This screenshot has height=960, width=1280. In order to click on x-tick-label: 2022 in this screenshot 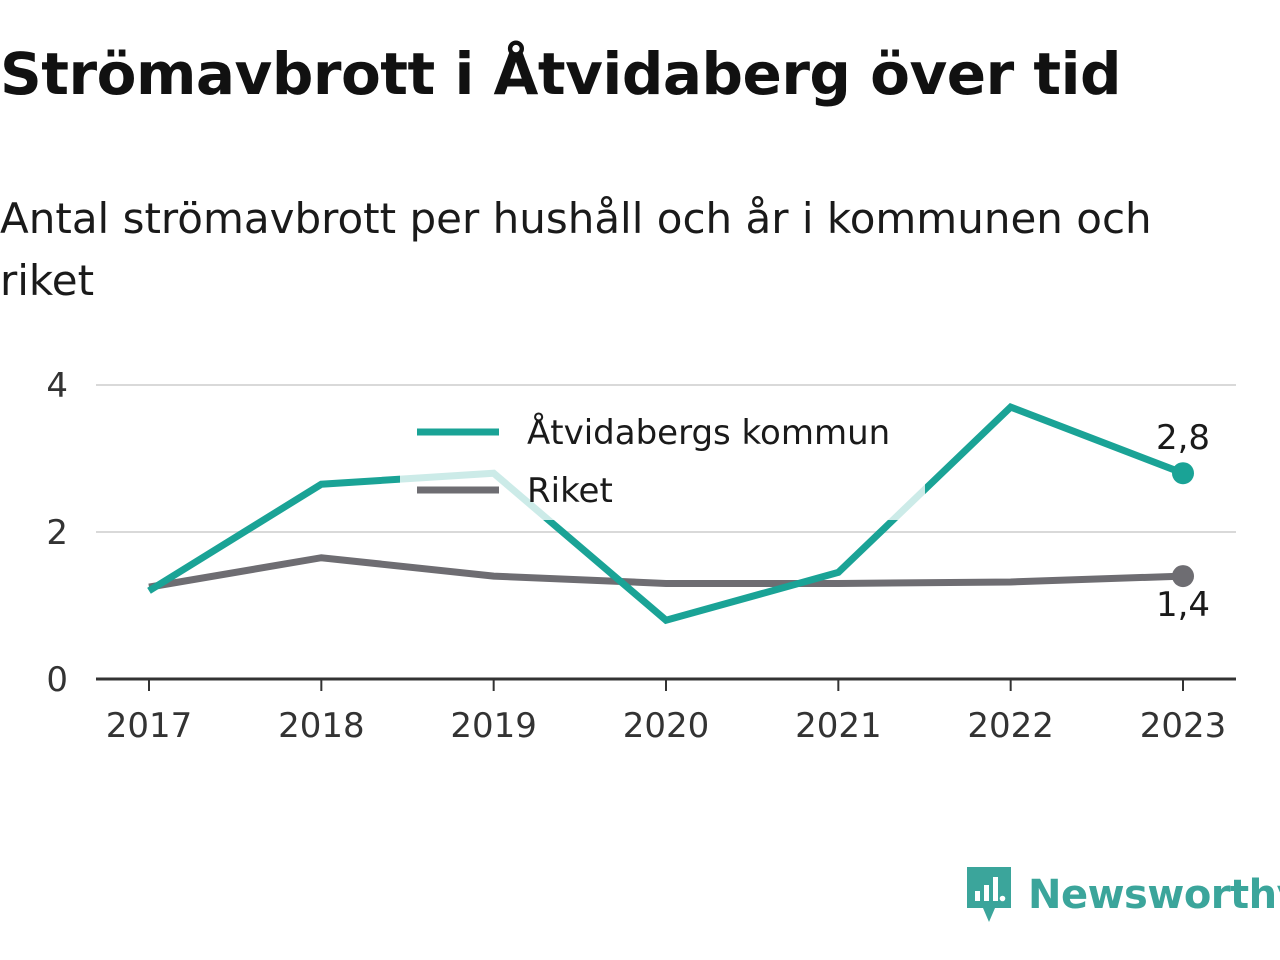, I will do `click(1010, 726)`.